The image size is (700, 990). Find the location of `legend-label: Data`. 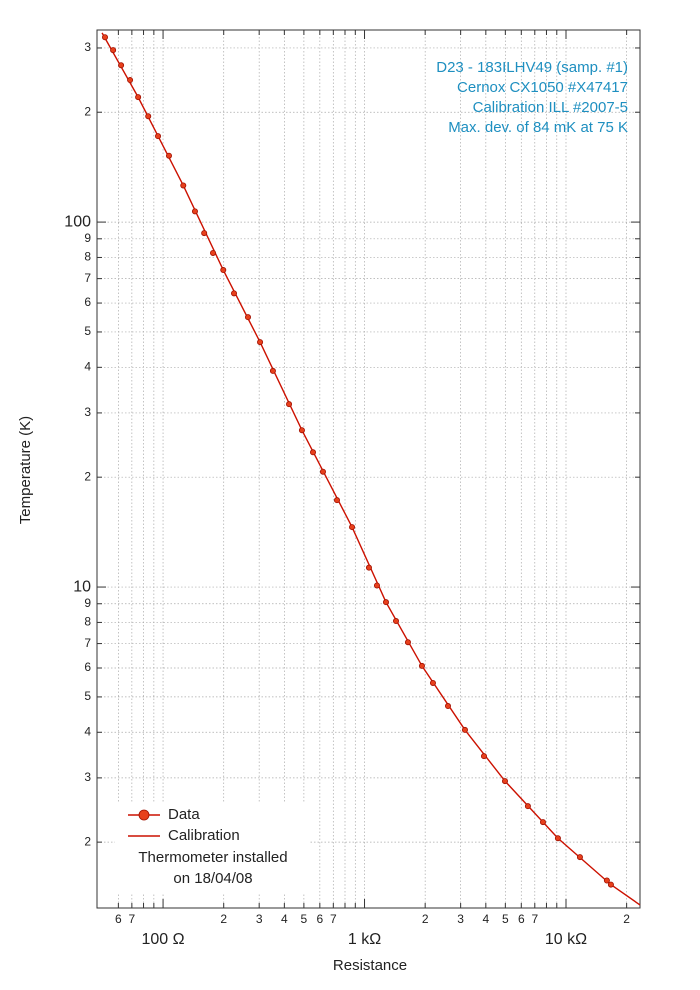

legend-label: Data is located at coordinates (184, 814).